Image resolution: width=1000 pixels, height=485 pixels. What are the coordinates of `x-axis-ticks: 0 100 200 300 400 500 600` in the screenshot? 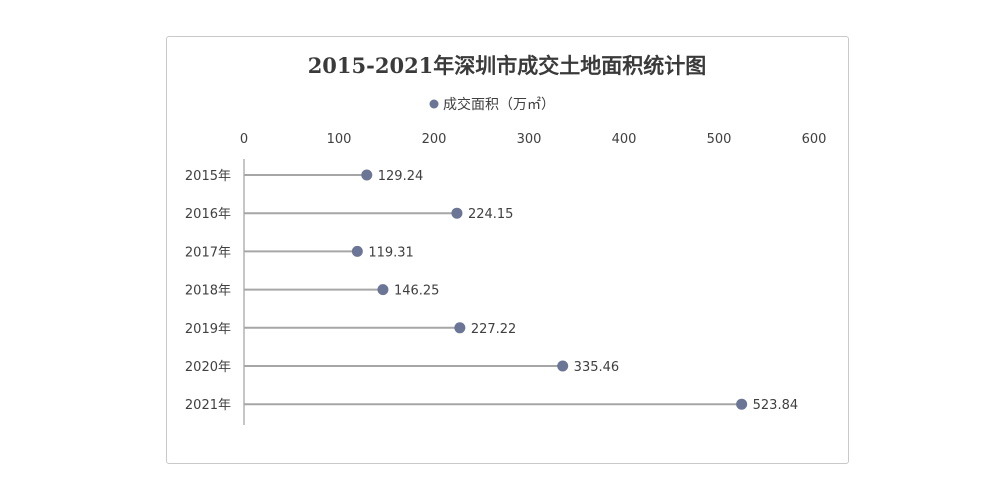 It's located at (533, 139).